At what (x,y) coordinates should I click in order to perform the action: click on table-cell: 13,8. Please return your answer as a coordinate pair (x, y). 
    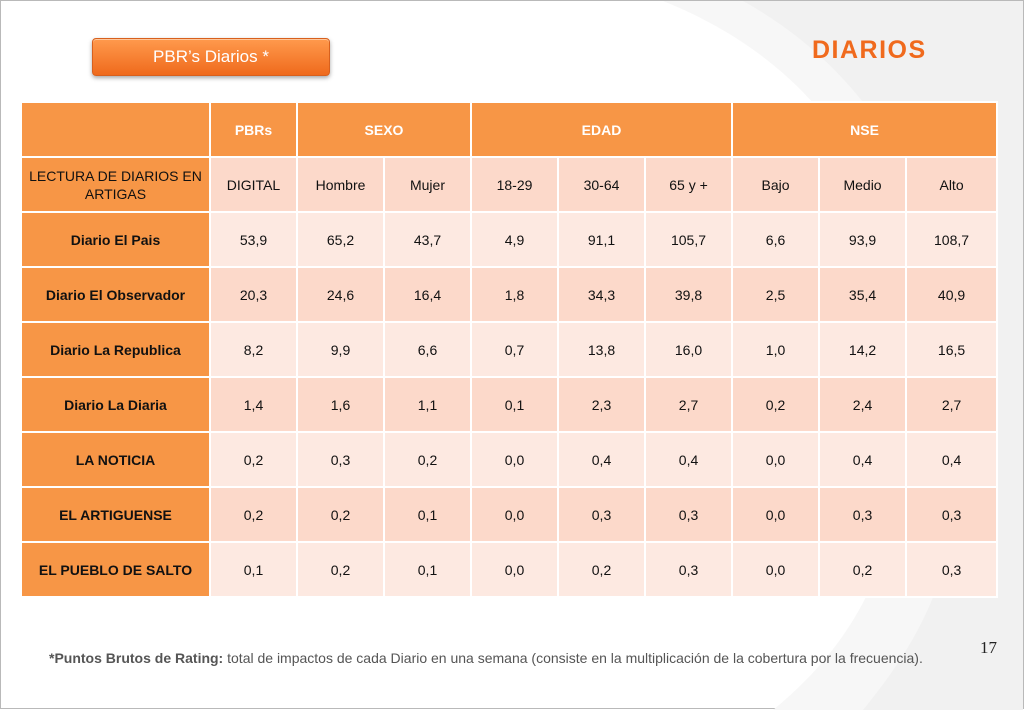
    Looking at the image, I should click on (601, 349).